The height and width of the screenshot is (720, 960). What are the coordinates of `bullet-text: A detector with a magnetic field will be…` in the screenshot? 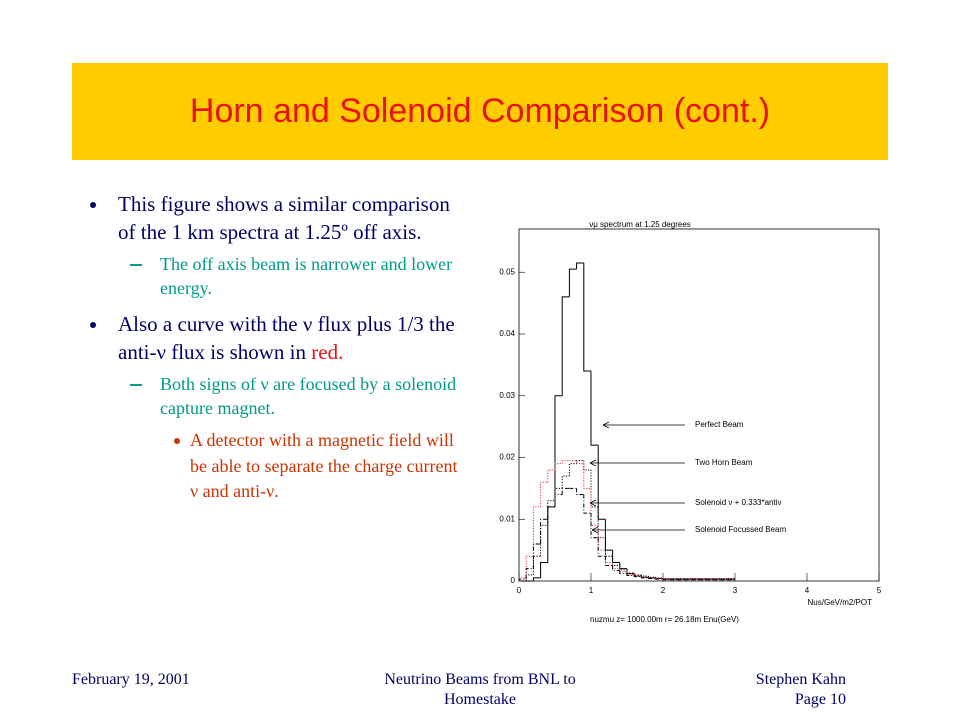 It's located at (324, 465).